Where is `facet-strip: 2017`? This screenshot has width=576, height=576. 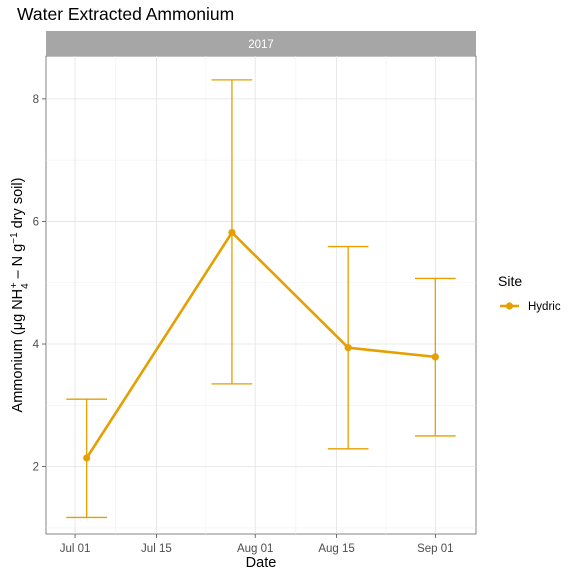 facet-strip: 2017 is located at coordinates (261, 43).